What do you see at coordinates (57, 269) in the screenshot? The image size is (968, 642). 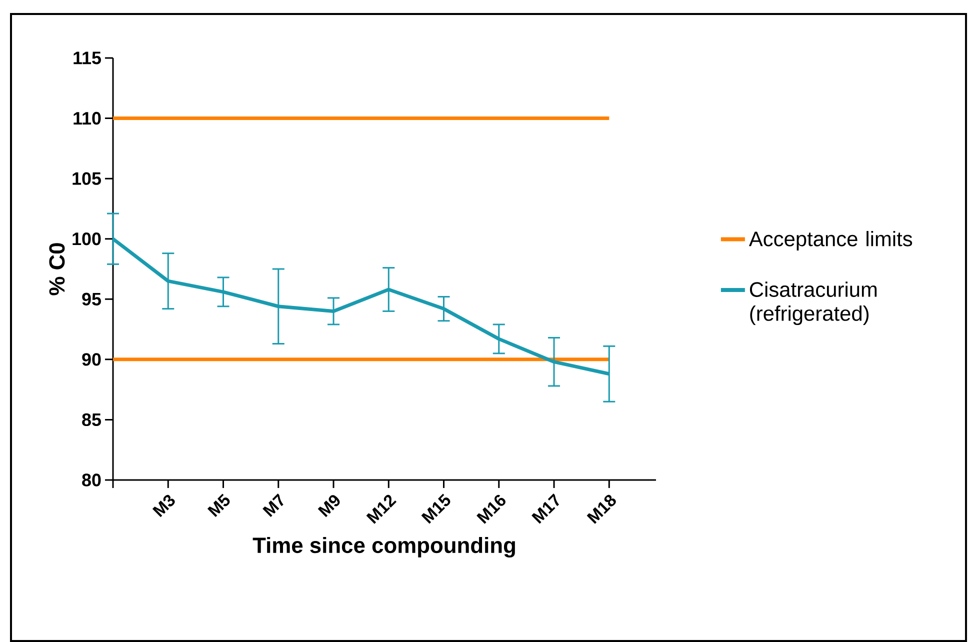 I see `y-axis-title: % C0` at bounding box center [57, 269].